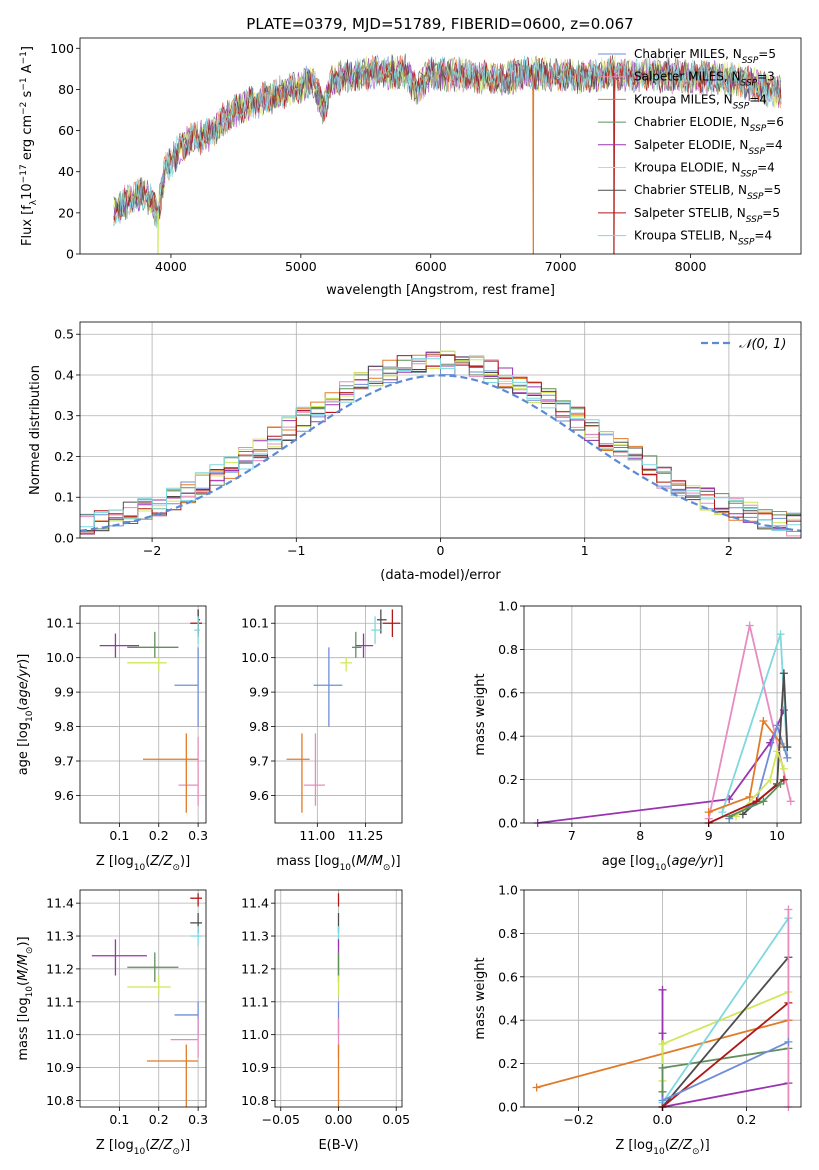 Image resolution: width=819 pixels, height=1170 pixels. What do you see at coordinates (440, 453) in the screenshot?
I see `gaussian-curve` at bounding box center [440, 453].